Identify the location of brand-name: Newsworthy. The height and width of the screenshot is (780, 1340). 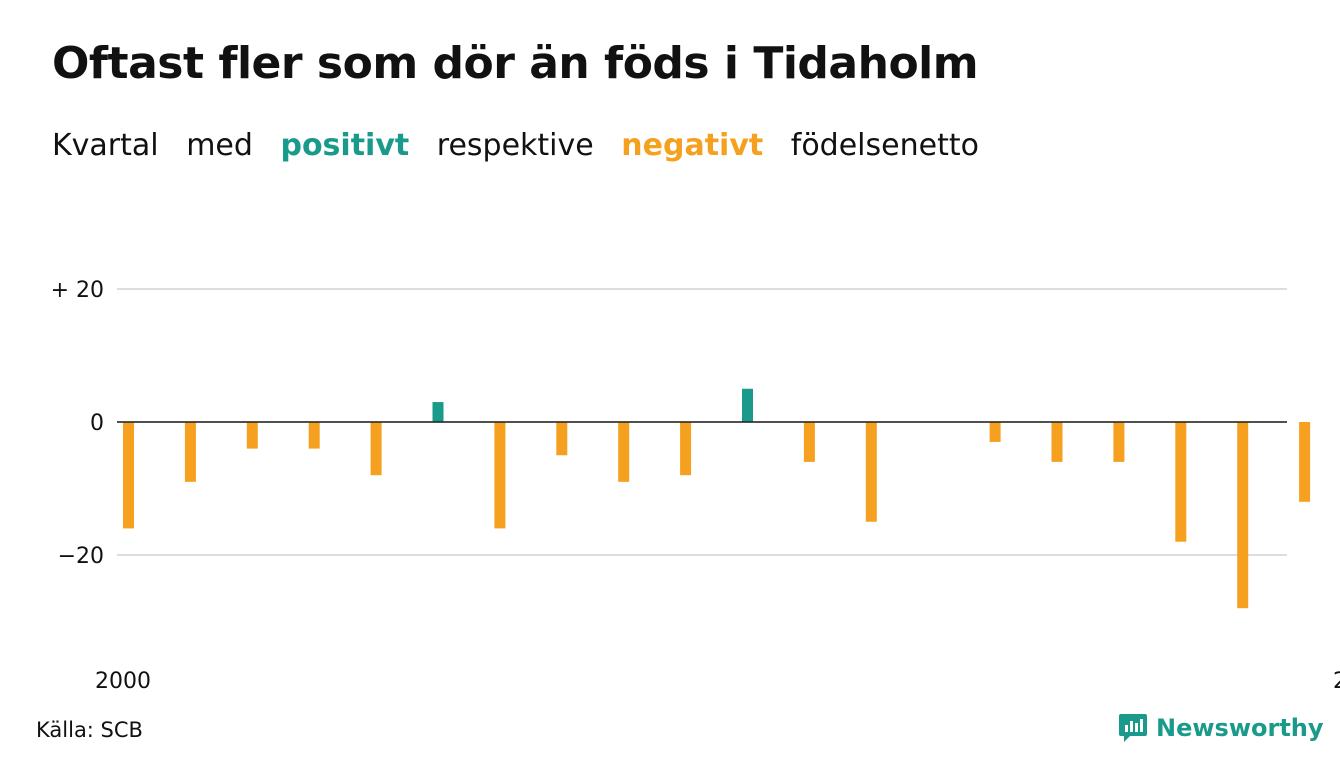
(1240, 728).